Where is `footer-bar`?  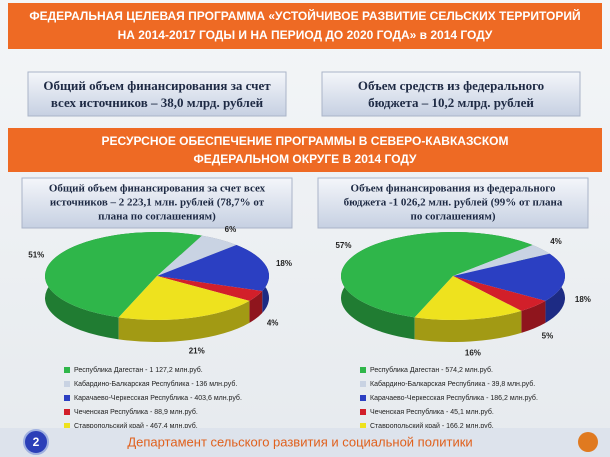
footer-bar is located at coordinates (305, 442).